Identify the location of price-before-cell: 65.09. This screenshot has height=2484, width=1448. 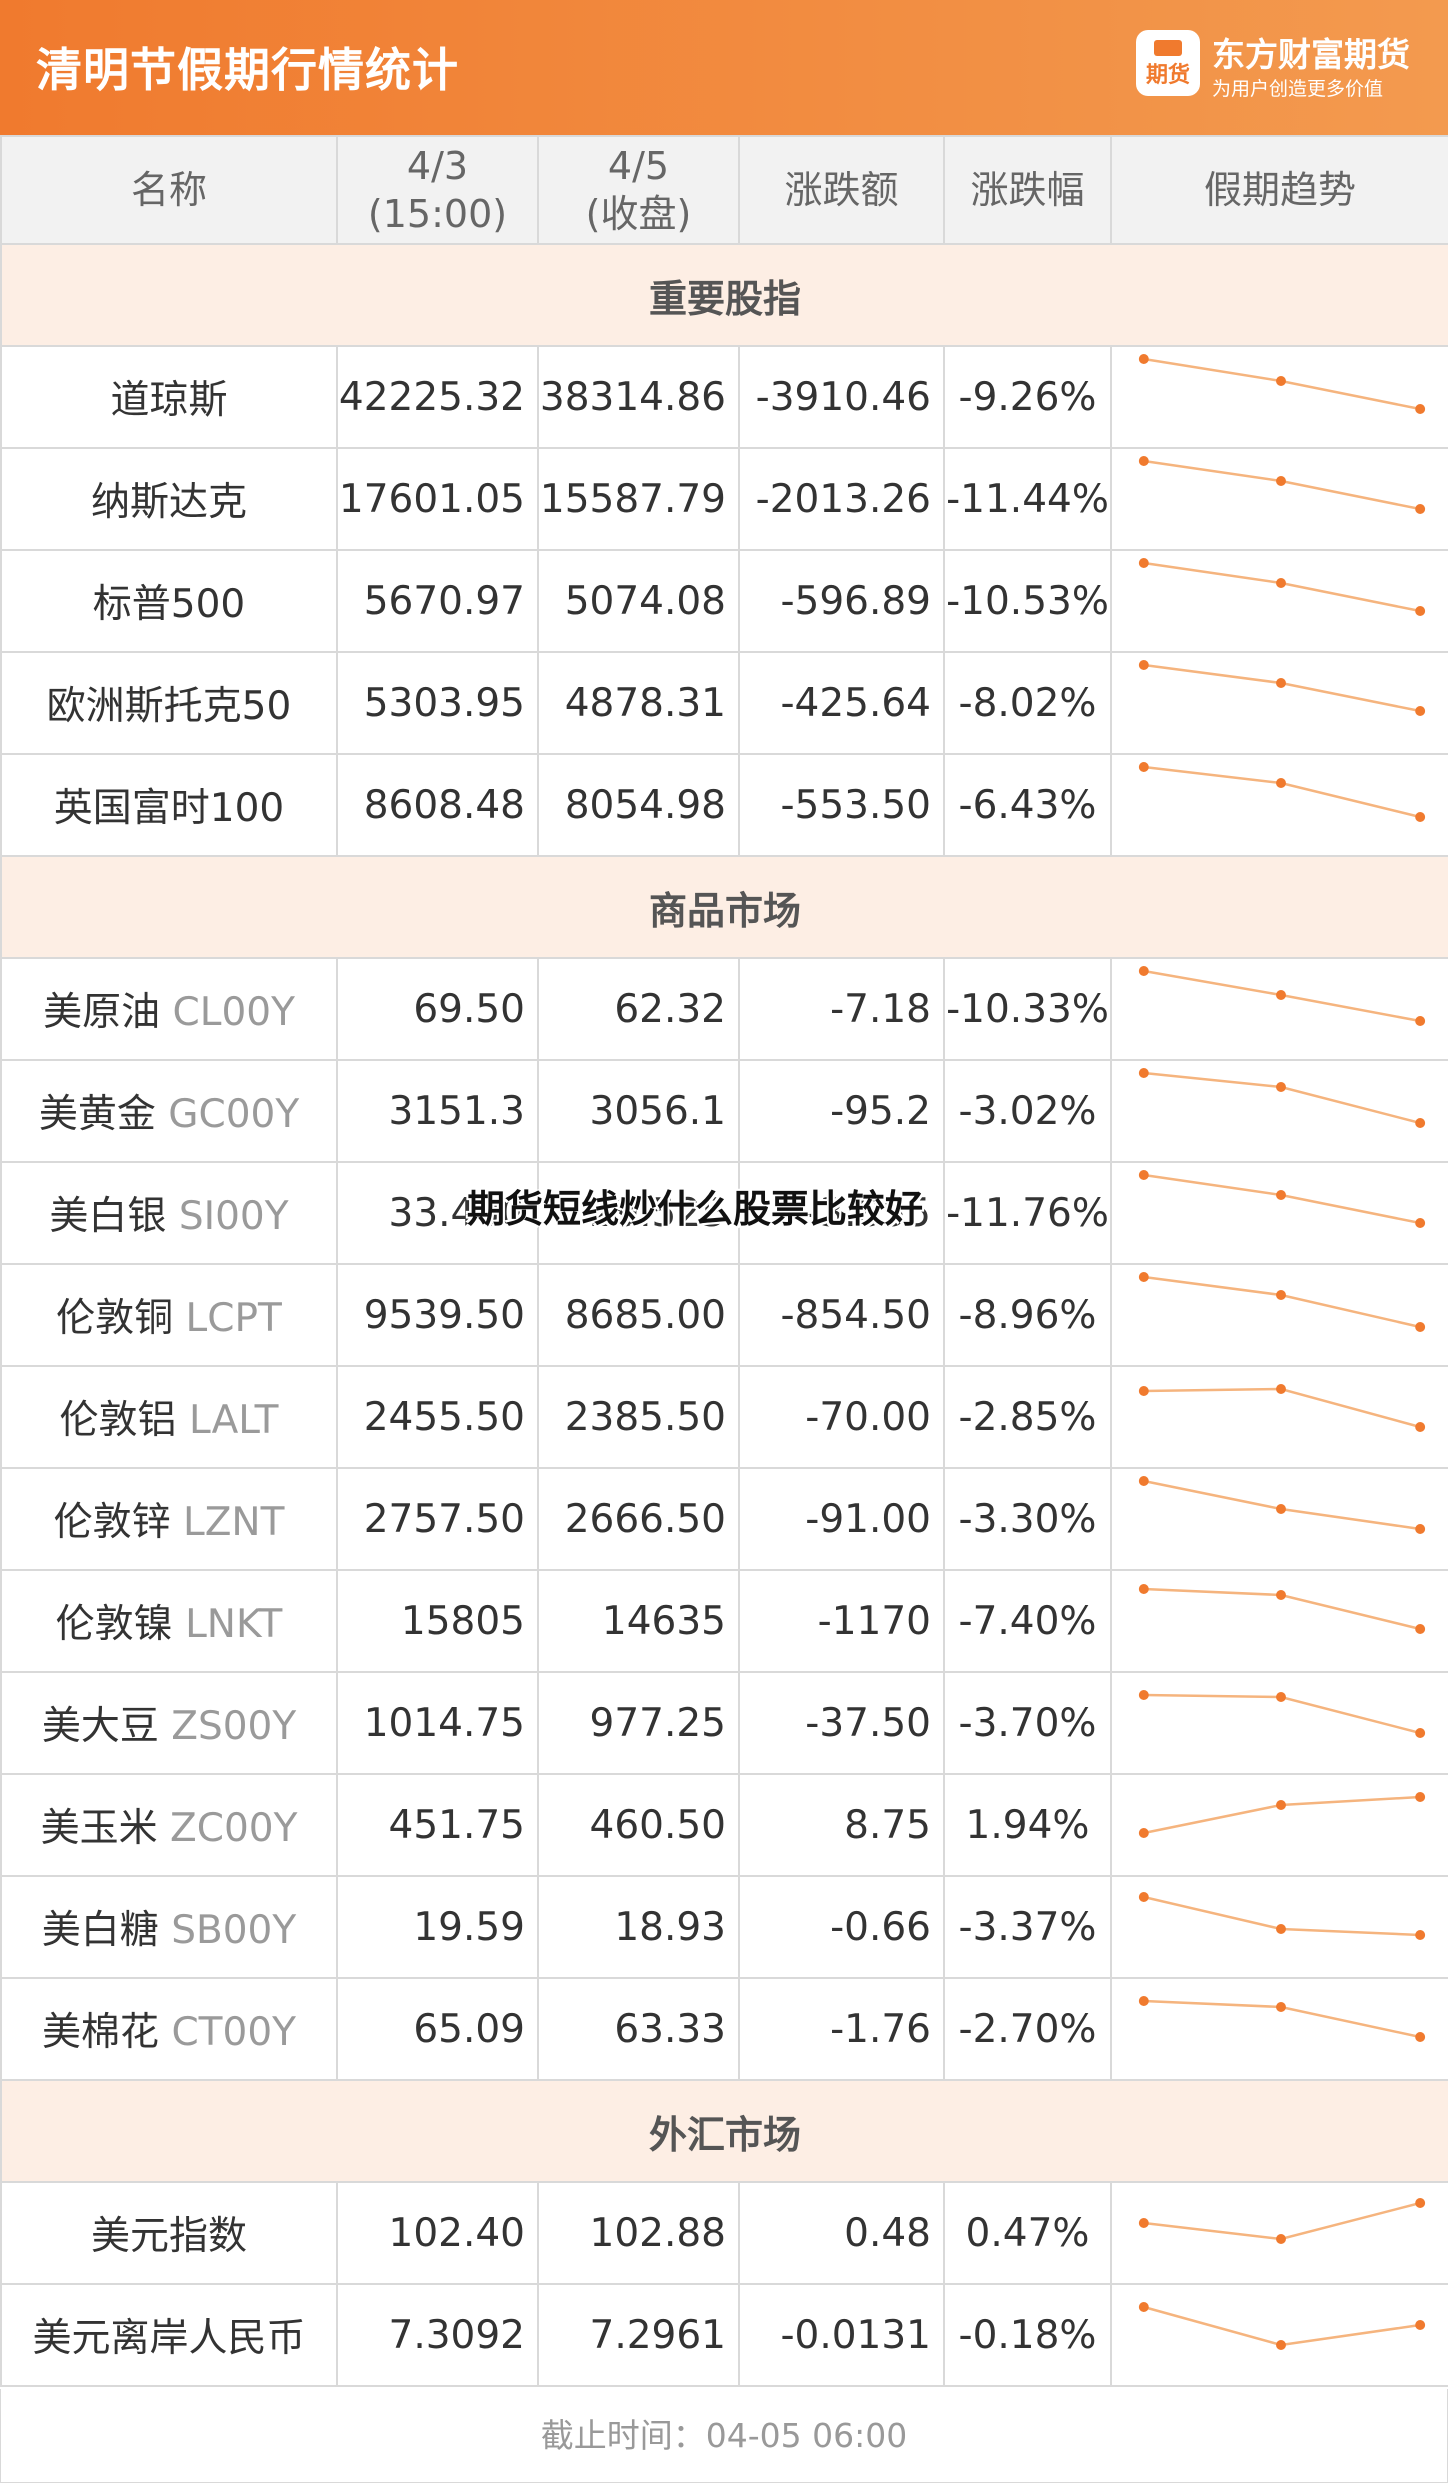
(437, 2029).